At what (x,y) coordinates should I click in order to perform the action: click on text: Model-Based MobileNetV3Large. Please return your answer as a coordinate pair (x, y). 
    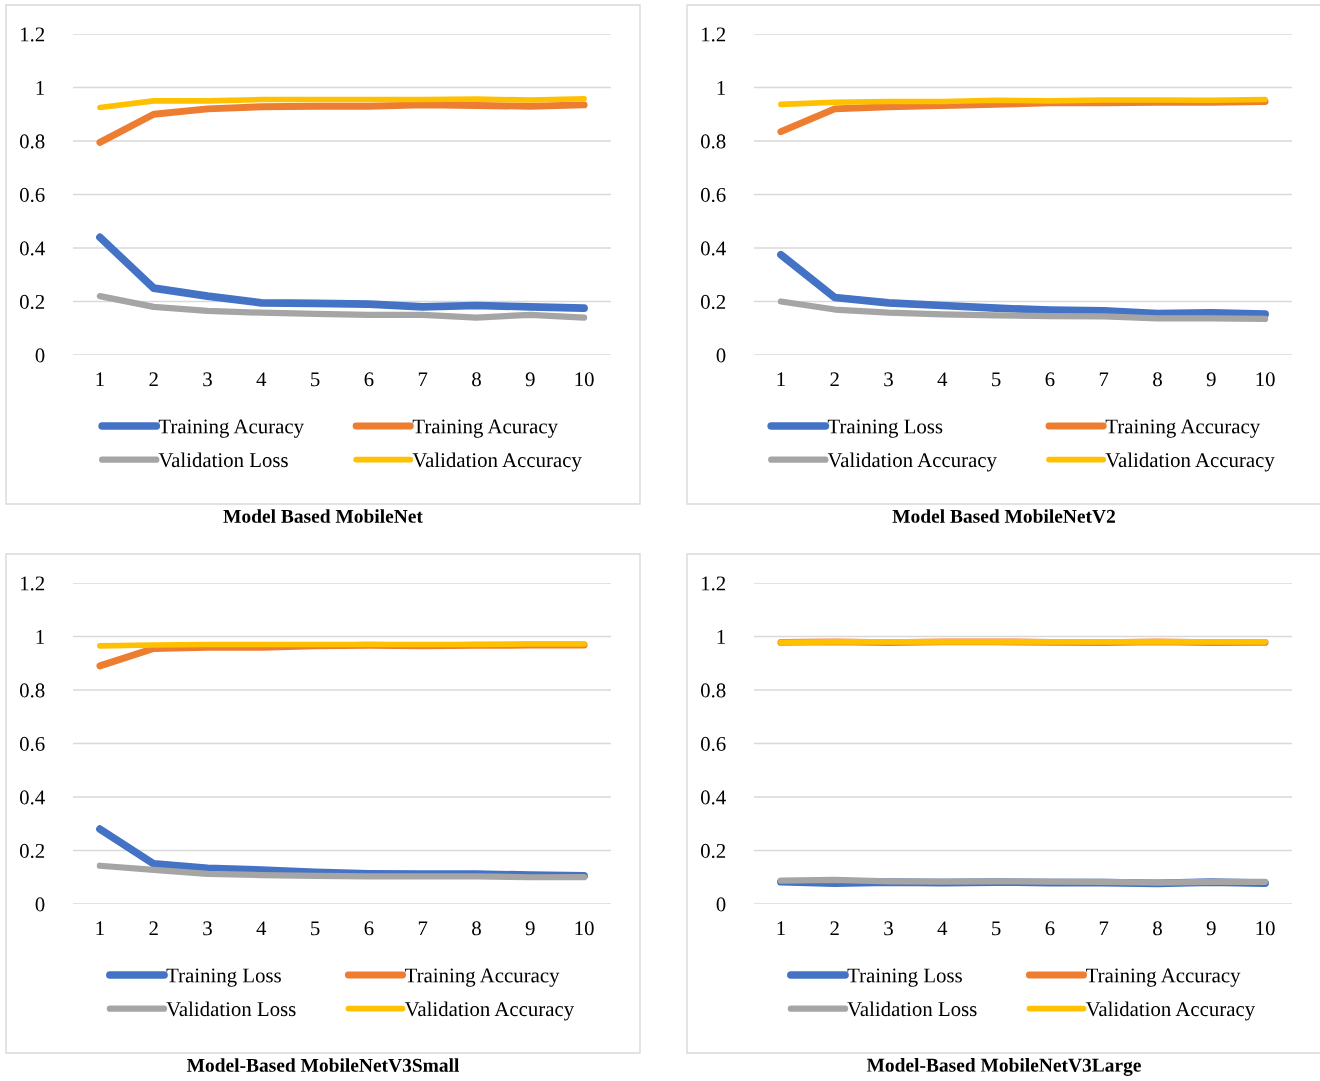
    Looking at the image, I should click on (1003, 1067).